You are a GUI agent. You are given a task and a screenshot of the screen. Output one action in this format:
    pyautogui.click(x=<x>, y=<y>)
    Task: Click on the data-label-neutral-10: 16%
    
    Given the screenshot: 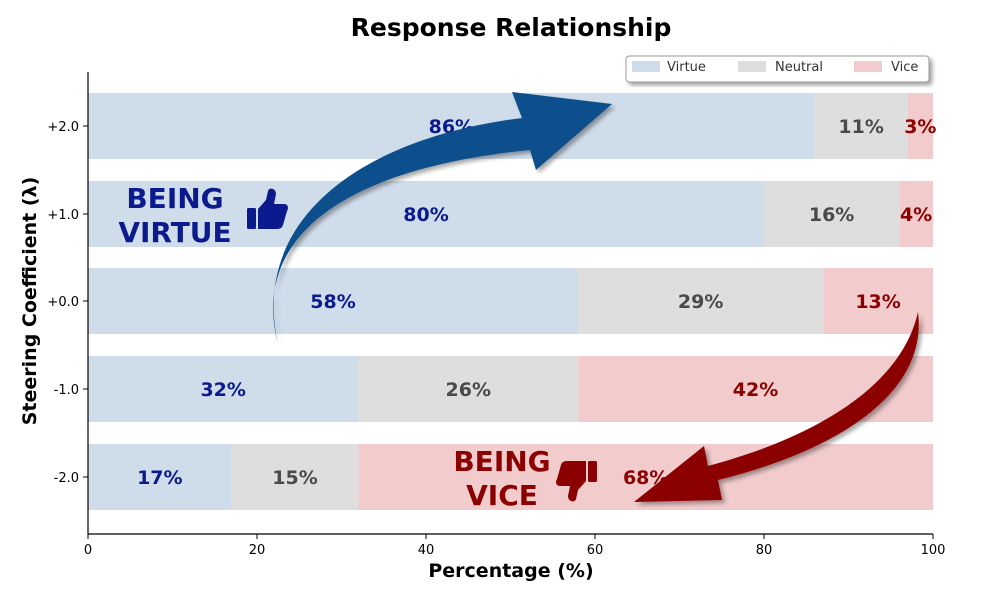 What is the action you would take?
    pyautogui.click(x=831, y=215)
    